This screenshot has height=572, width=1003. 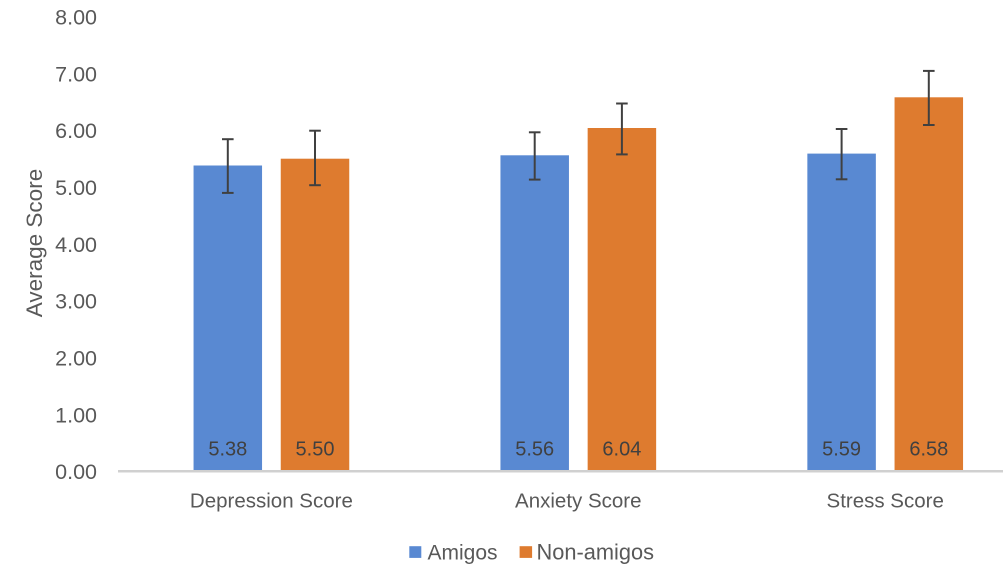 I want to click on svg-text: 5.50, so click(x=315, y=449).